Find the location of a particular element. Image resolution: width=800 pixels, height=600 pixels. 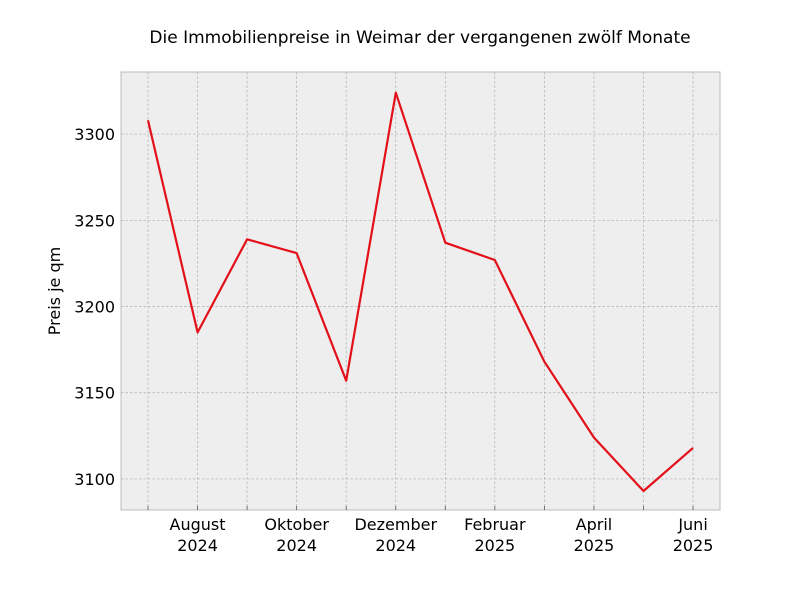

minor-x-ticks is located at coordinates (420, 508).